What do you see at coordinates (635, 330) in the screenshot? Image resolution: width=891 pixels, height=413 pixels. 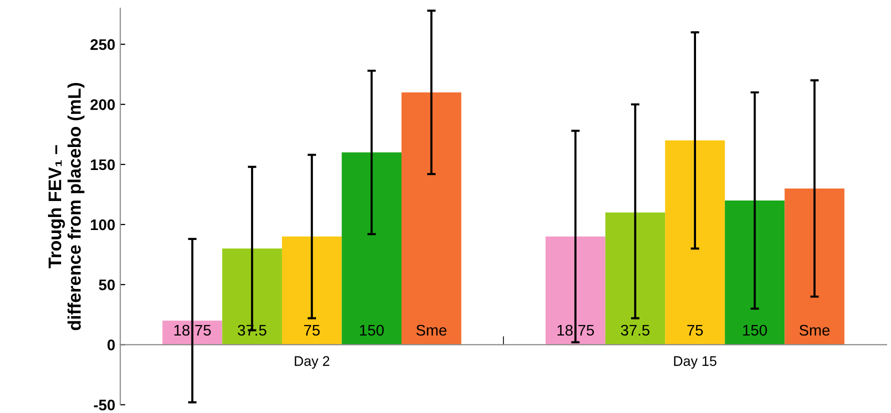 I see `text: 37.5` at bounding box center [635, 330].